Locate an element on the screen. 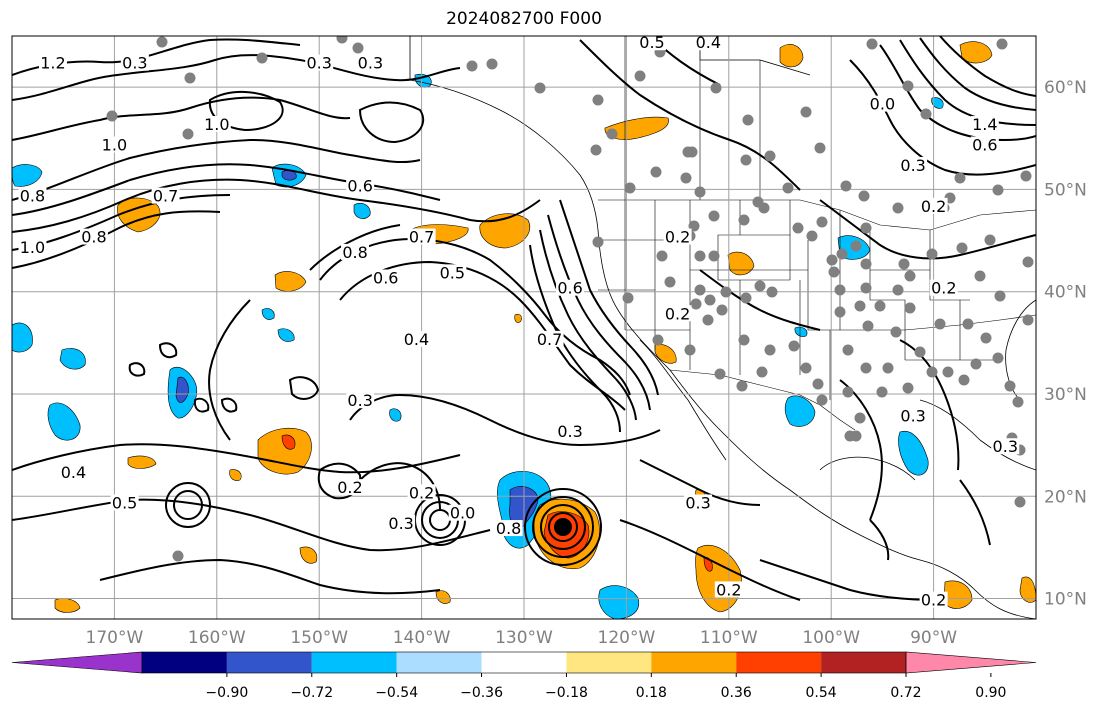  contour-label: 0.5 is located at coordinates (124, 502).